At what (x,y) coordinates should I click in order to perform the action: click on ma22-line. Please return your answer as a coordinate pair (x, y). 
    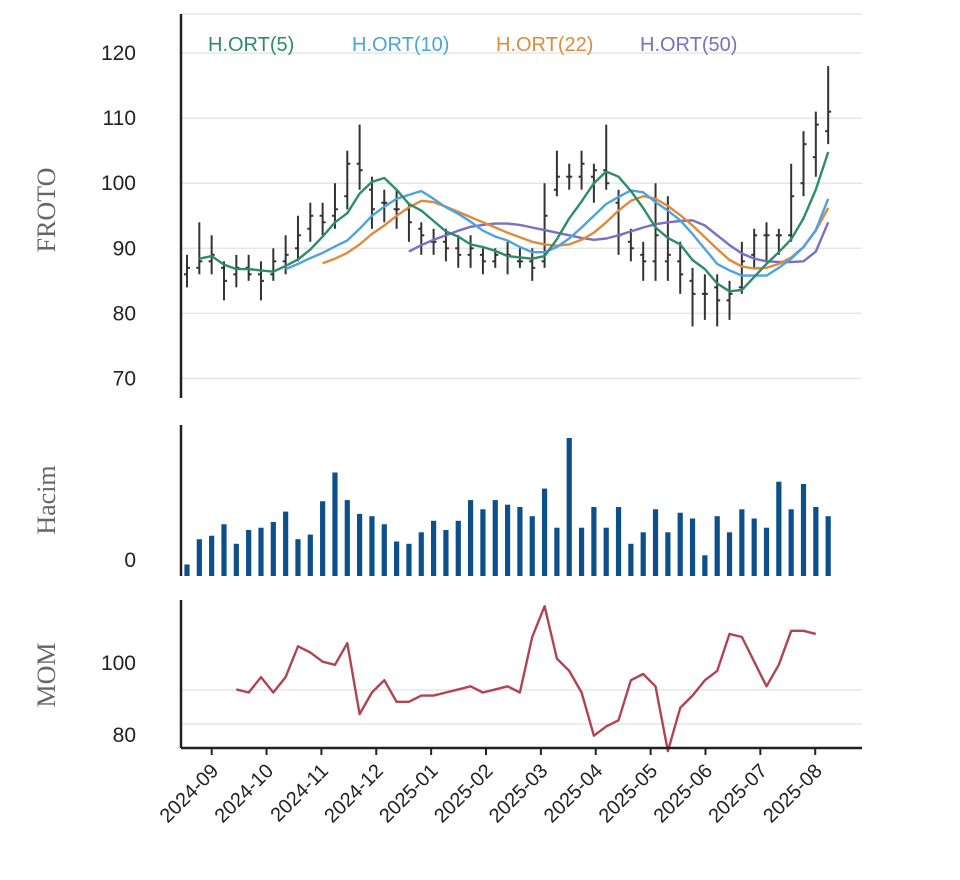
    Looking at the image, I should click on (576, 232).